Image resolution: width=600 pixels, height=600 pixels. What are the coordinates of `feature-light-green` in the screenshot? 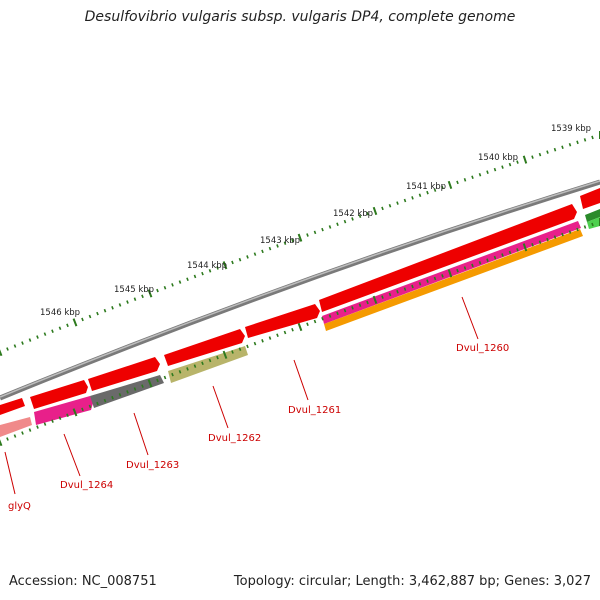 It's located at (593, 223).